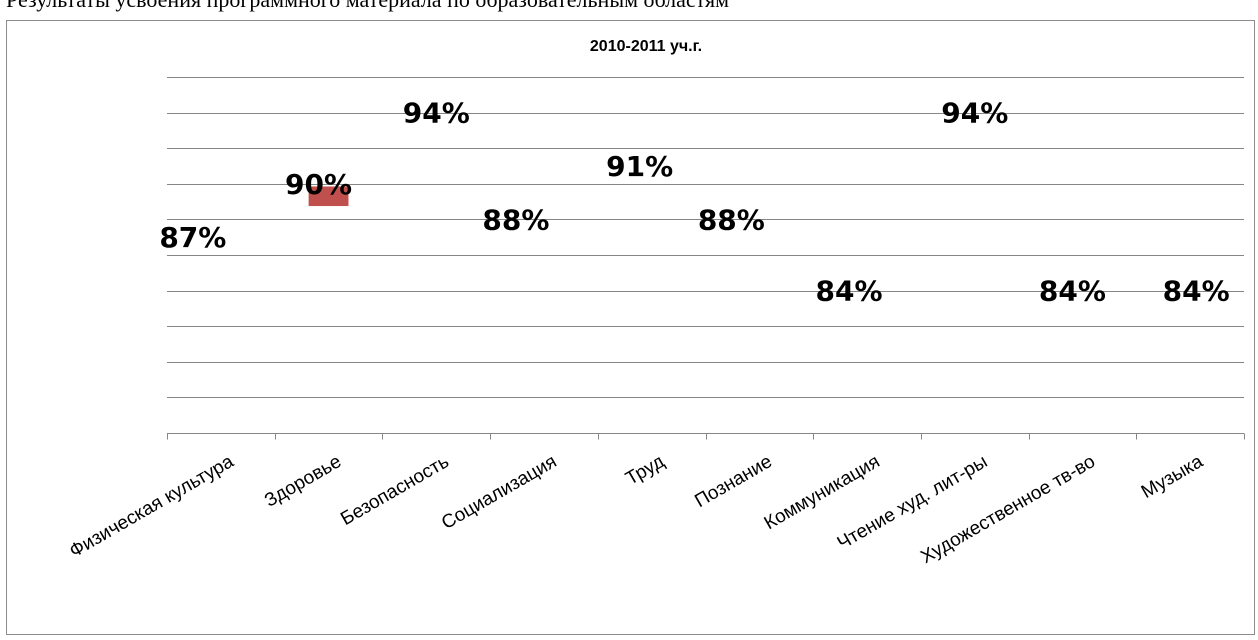 The width and height of the screenshot is (1258, 640). I want to click on category-label: Художественное тв-во, so click(1008, 509).